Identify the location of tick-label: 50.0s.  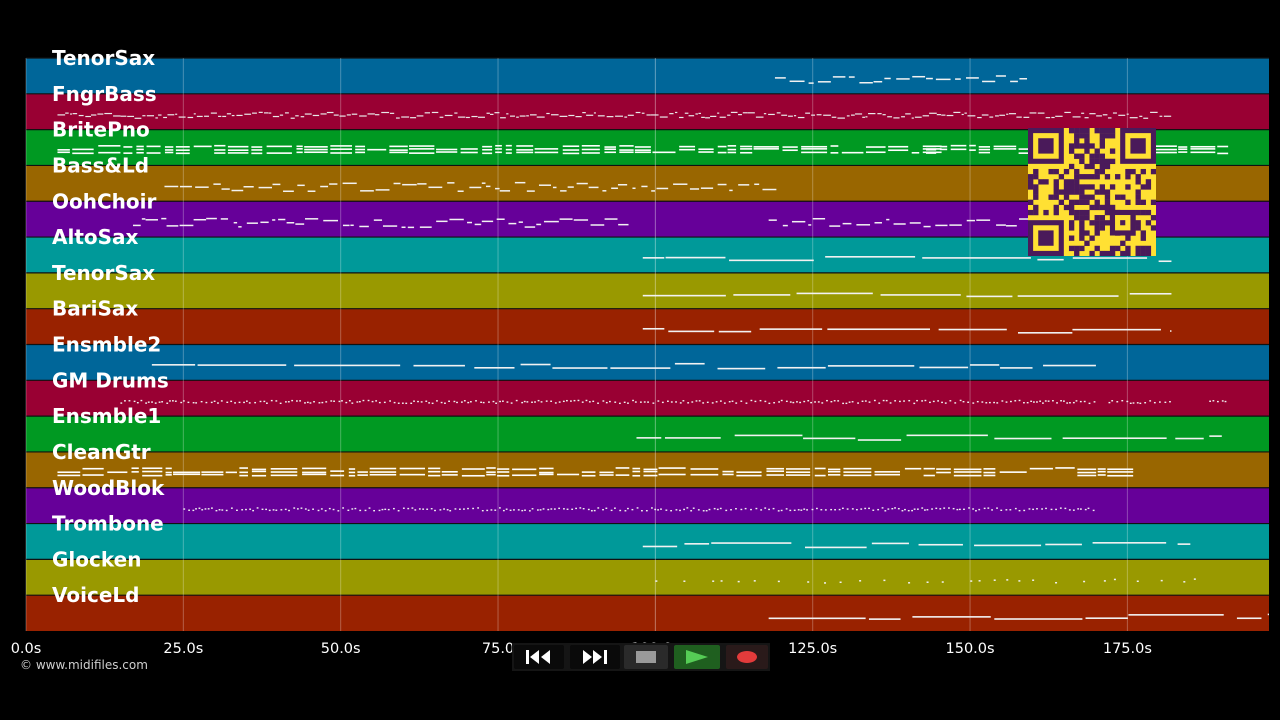
(341, 649).